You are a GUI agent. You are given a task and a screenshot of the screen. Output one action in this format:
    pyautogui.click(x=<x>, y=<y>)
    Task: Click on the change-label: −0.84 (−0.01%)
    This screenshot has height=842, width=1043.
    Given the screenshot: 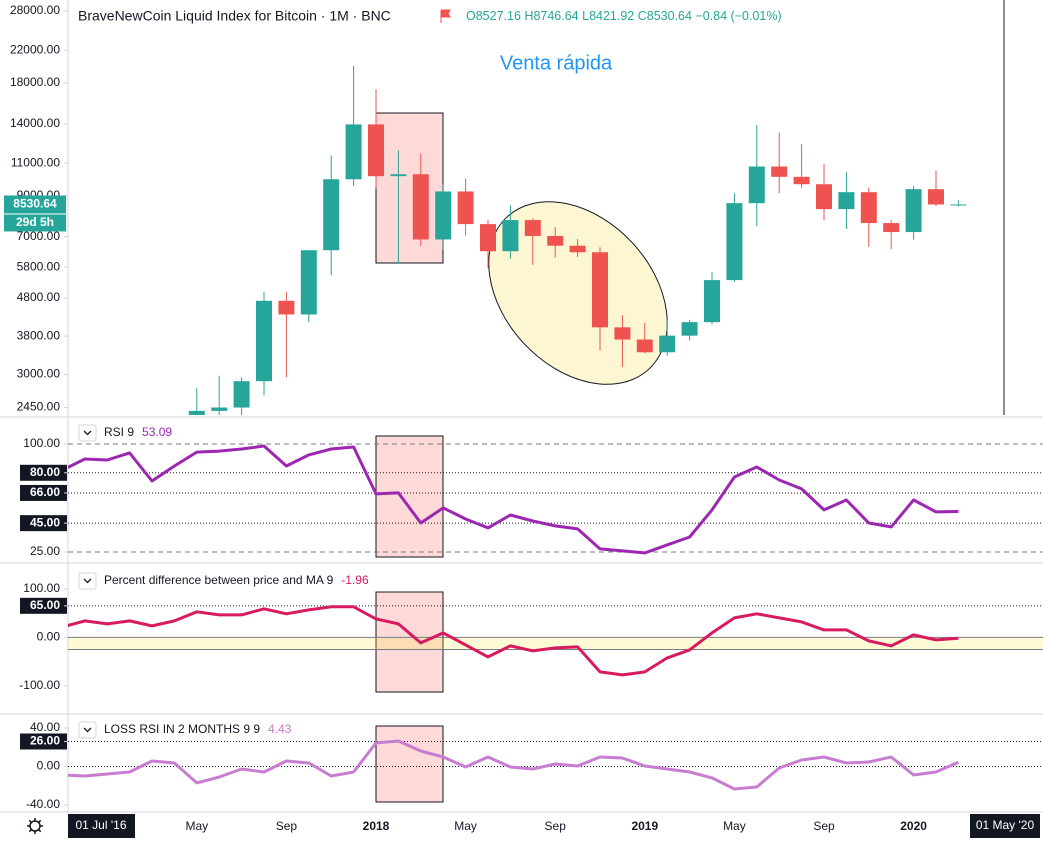 What is the action you would take?
    pyautogui.click(x=738, y=16)
    